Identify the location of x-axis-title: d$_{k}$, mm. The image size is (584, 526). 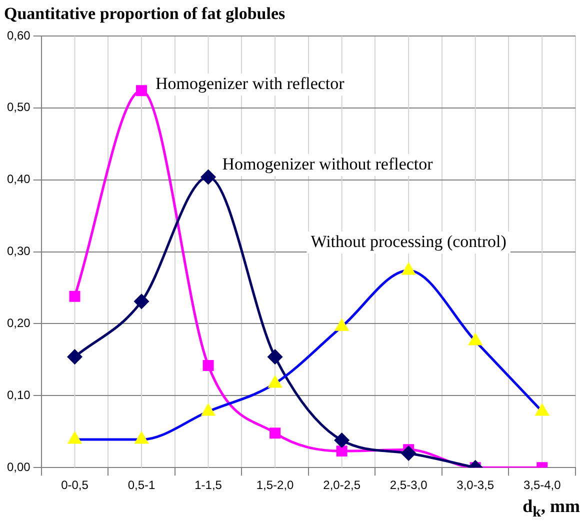
(551, 509).